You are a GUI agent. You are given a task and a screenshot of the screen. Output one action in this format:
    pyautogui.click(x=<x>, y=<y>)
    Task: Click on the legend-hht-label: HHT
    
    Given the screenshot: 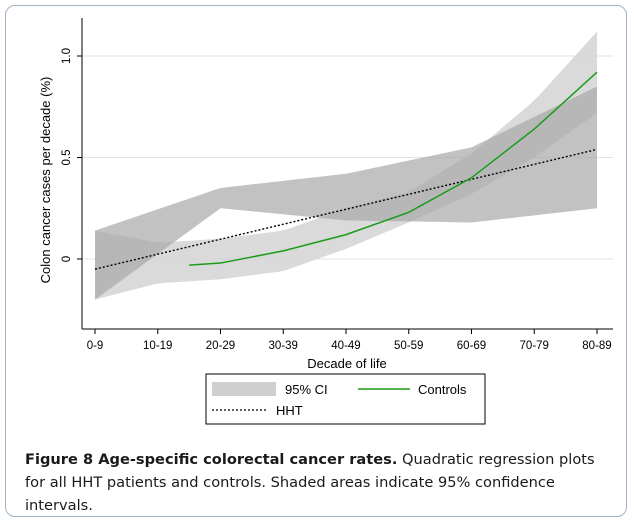 What is the action you would take?
    pyautogui.click(x=289, y=410)
    